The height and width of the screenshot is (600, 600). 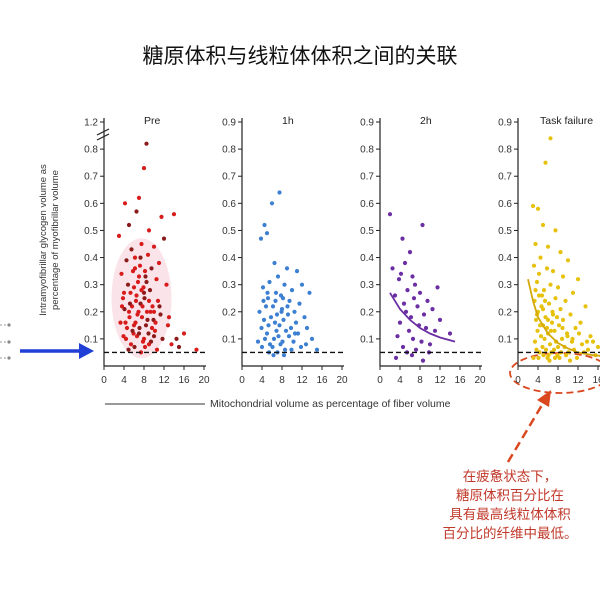 I want to click on y-tick-label: 0.1, so click(x=229, y=339).